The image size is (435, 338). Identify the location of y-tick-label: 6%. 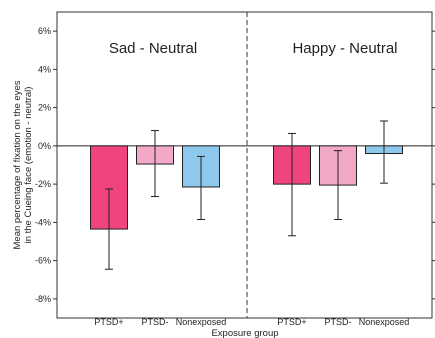
(44, 31).